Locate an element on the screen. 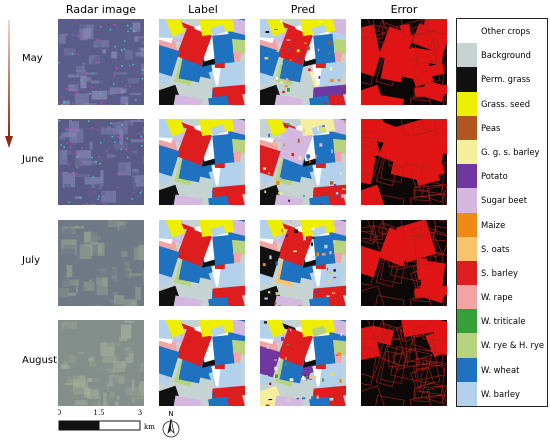 The height and width of the screenshot is (441, 550). legend-label: W. rape is located at coordinates (497, 297).